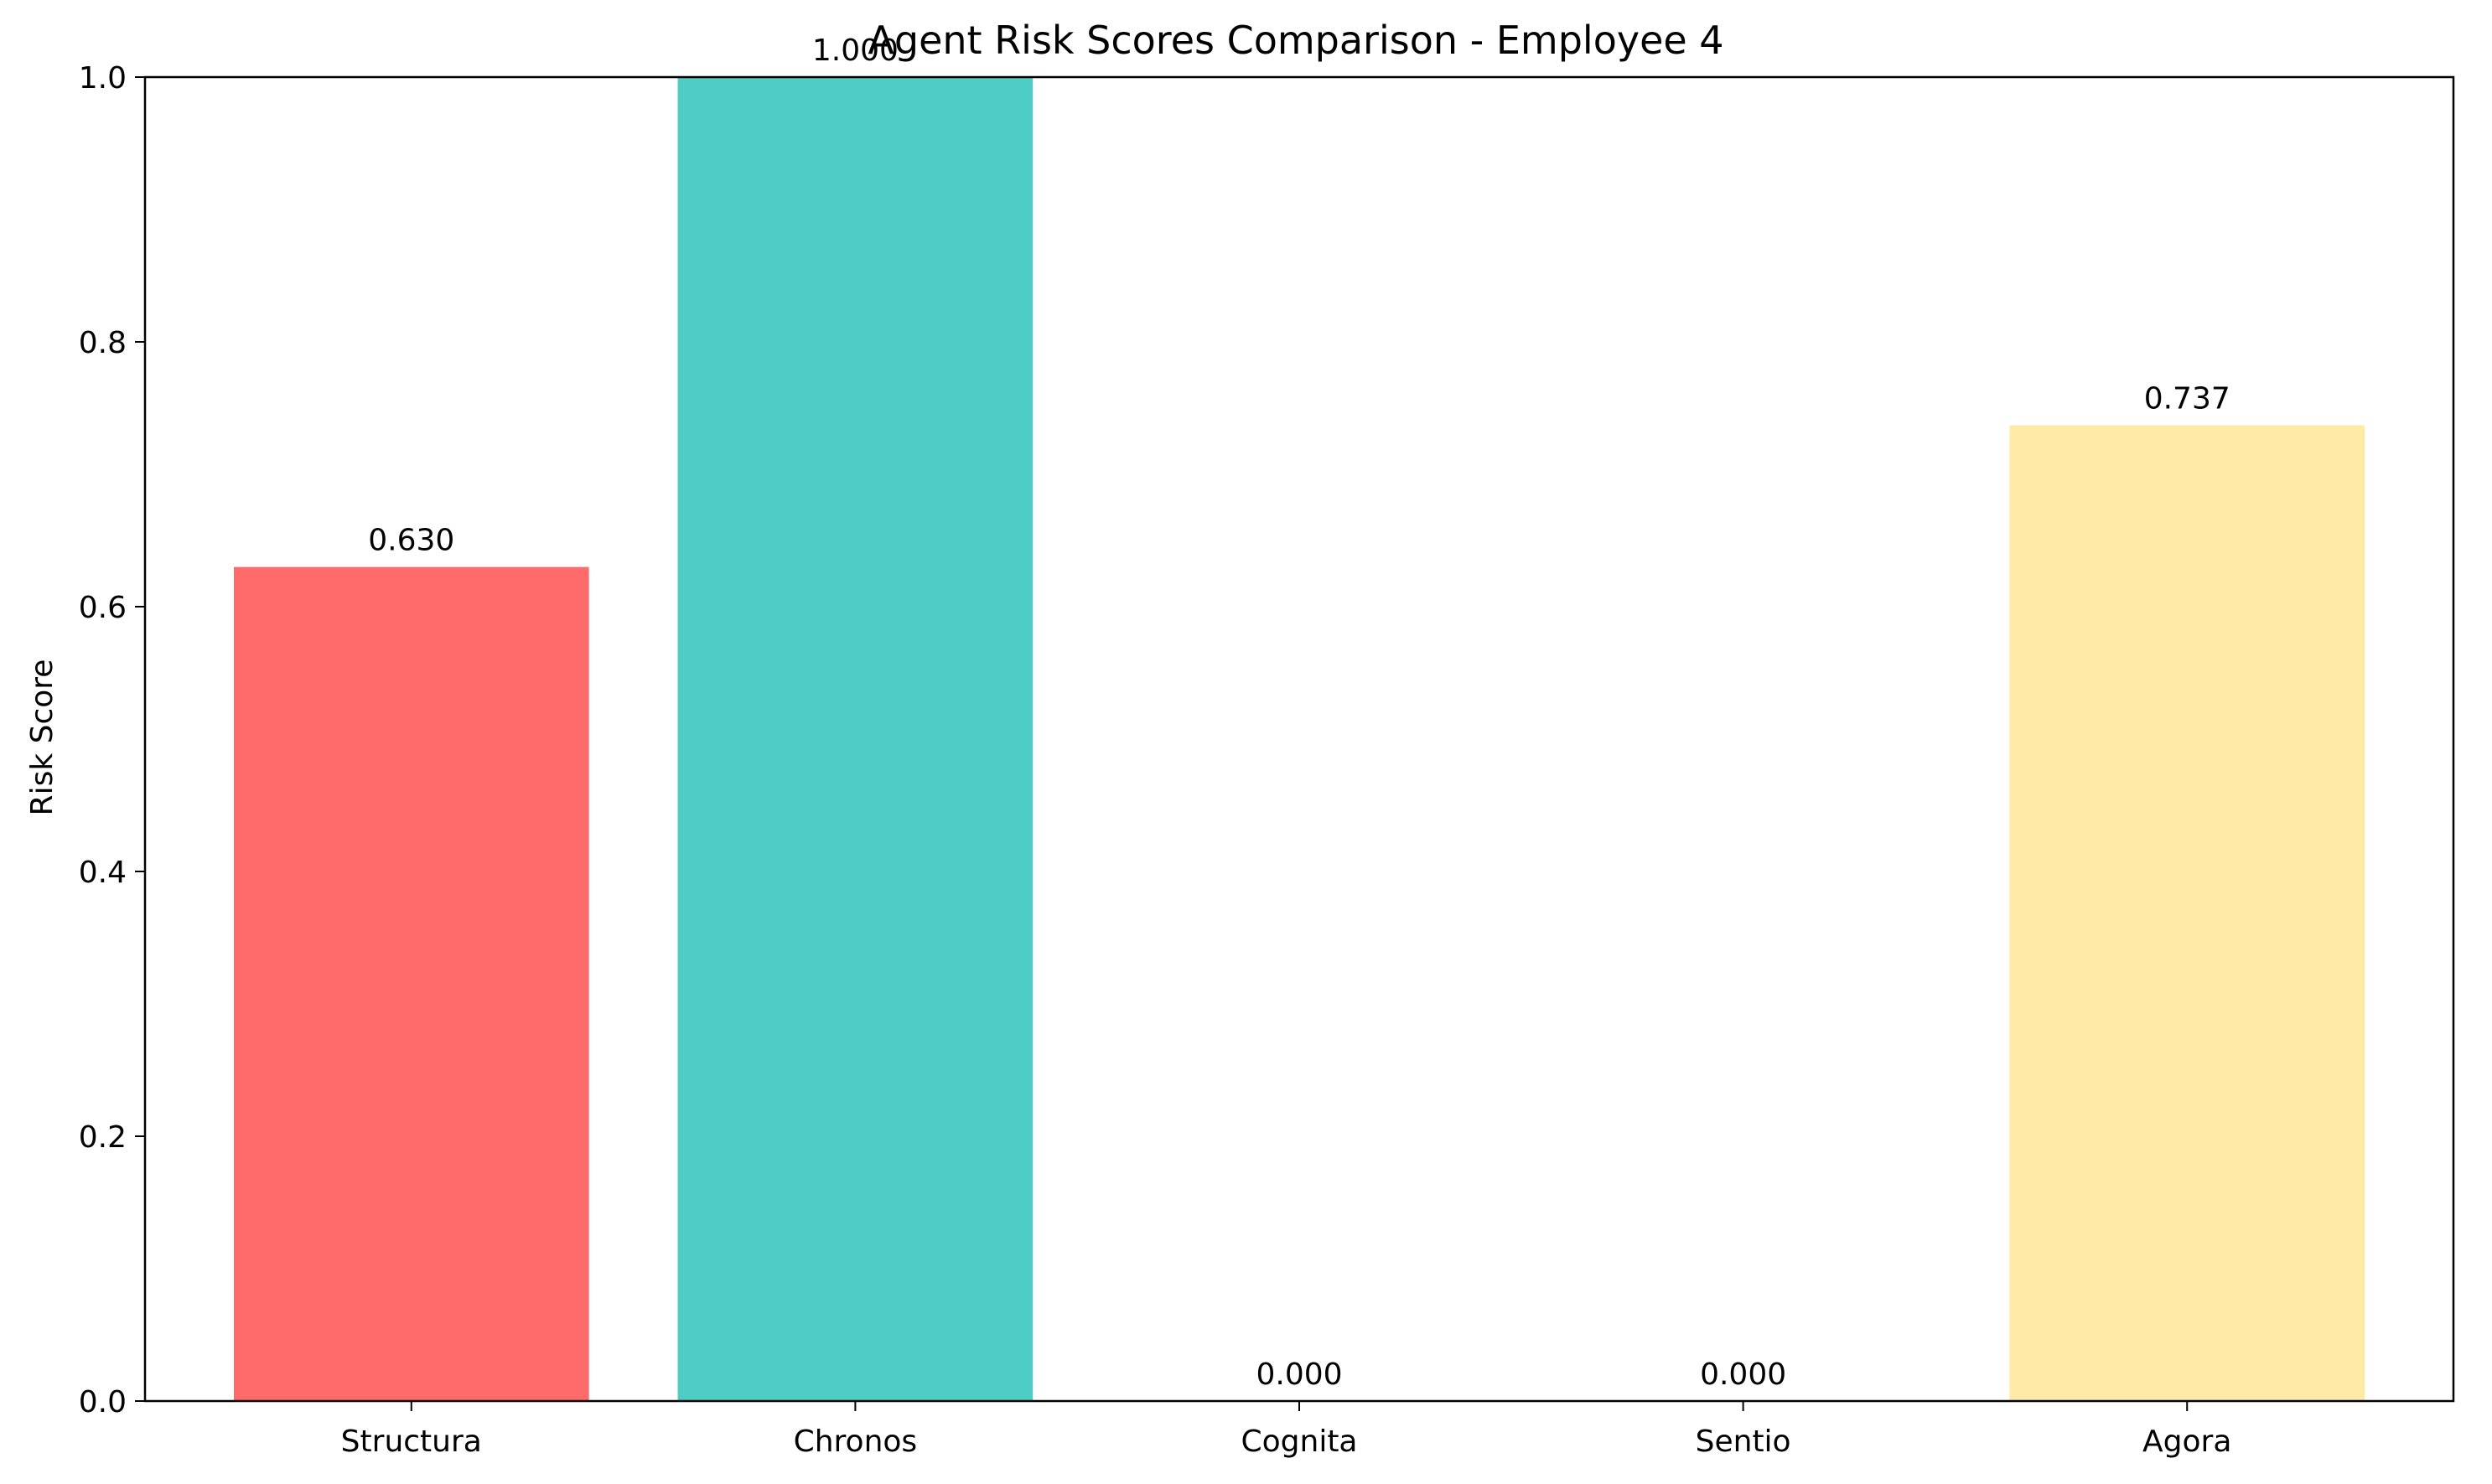 This screenshot has height=1484, width=2492. What do you see at coordinates (411, 984) in the screenshot?
I see `bar-structura` at bounding box center [411, 984].